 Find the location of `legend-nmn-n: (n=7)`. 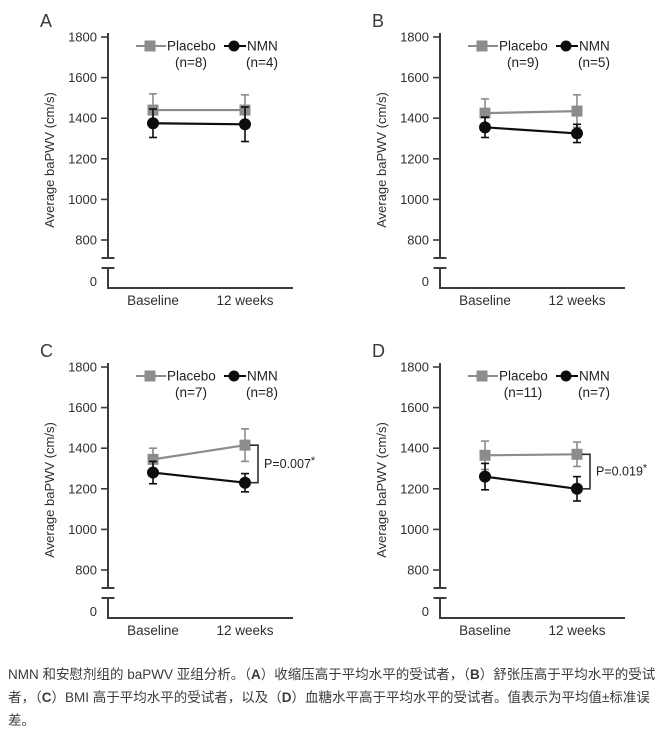

legend-nmn-n: (n=7) is located at coordinates (594, 392).